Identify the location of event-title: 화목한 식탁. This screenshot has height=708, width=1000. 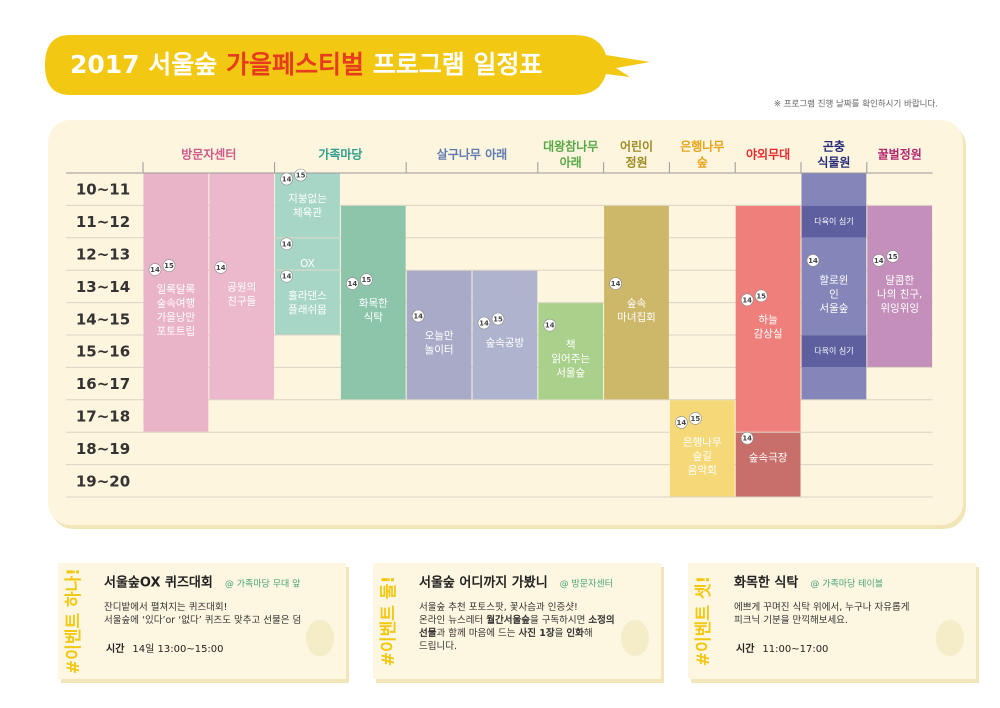
(766, 583).